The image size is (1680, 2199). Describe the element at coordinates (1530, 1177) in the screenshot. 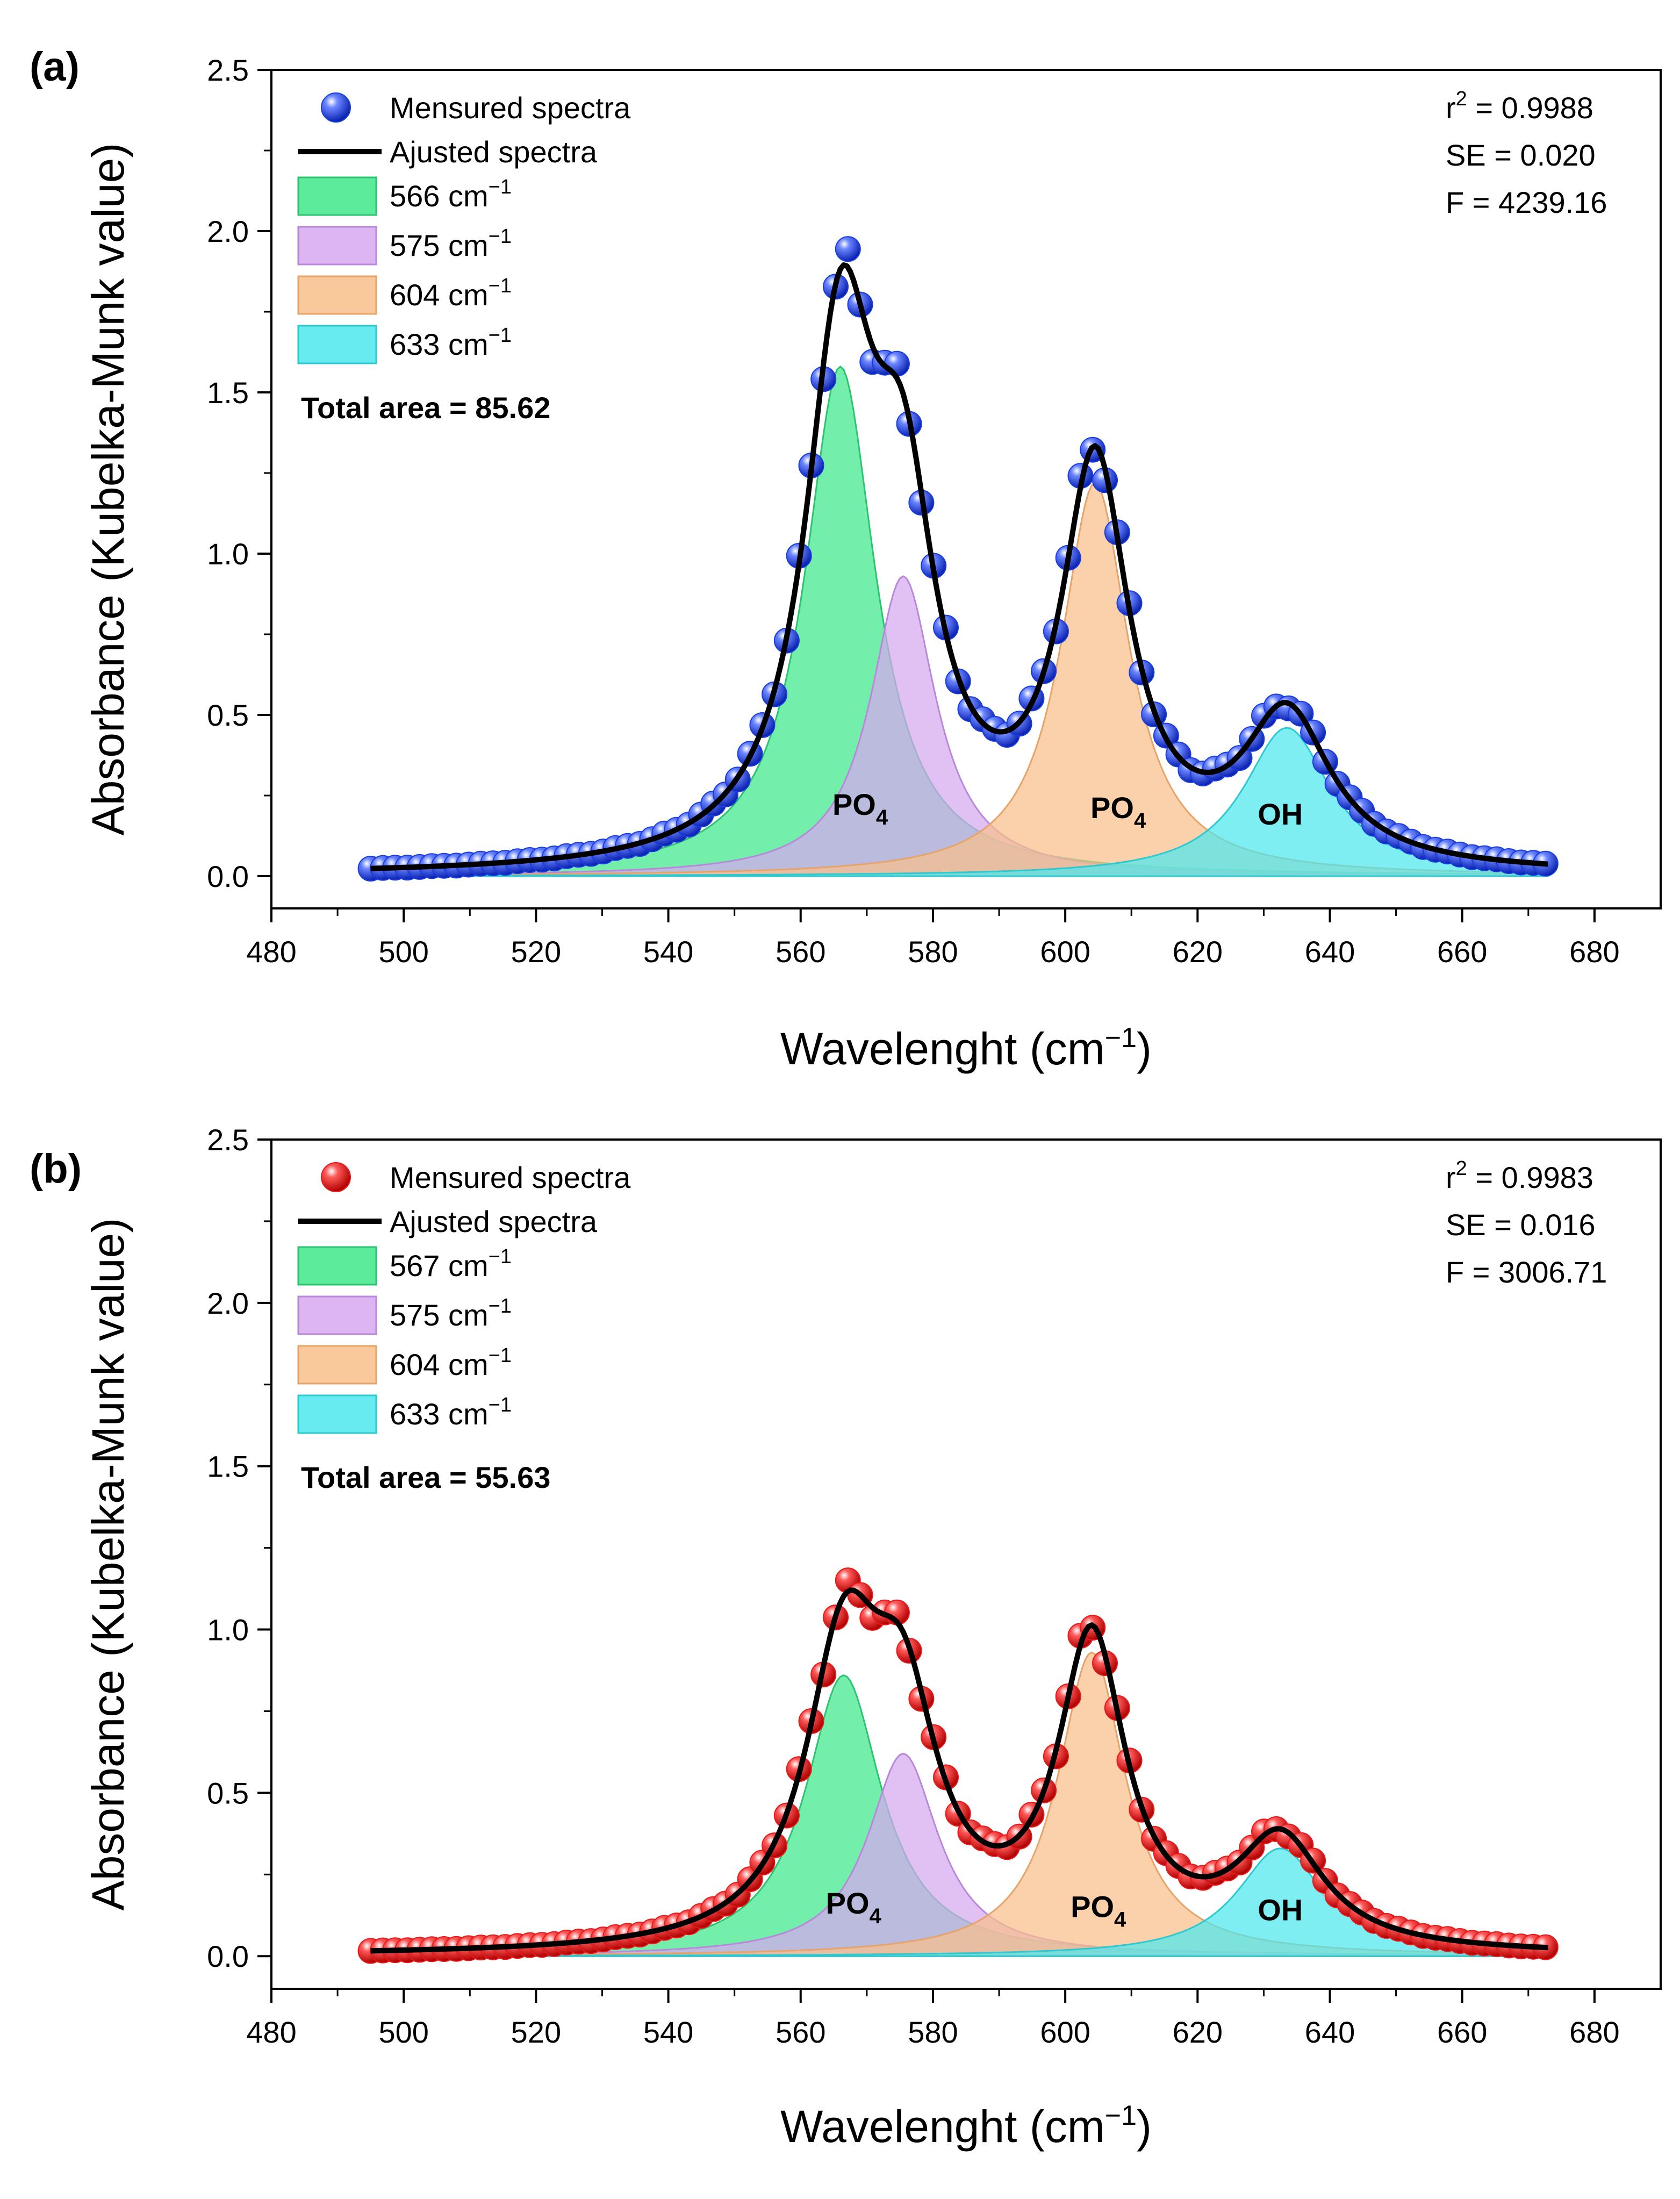

I see `fit-stat-rest: = 0.9983` at that location.